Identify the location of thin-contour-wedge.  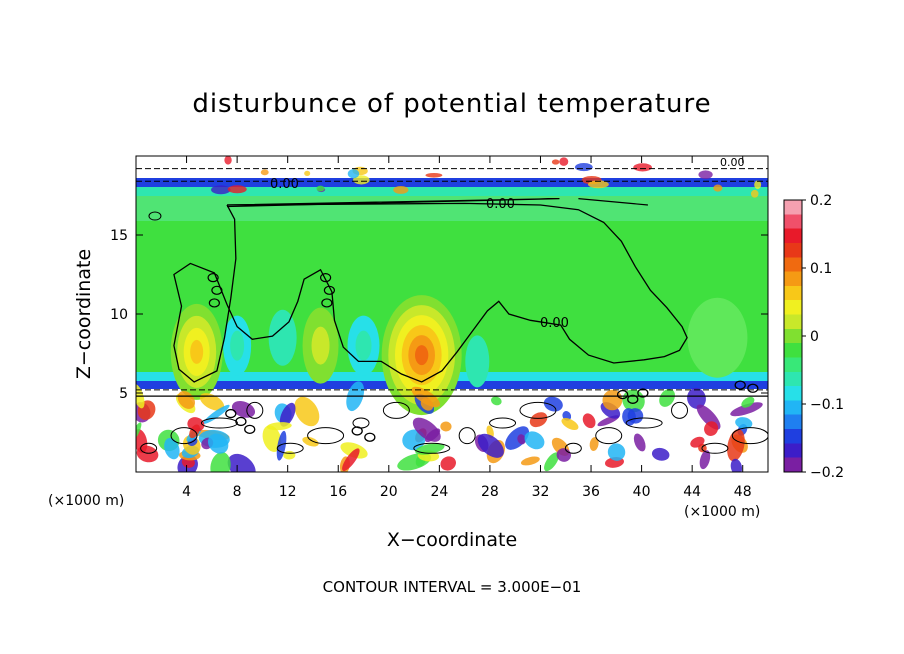
(393, 203).